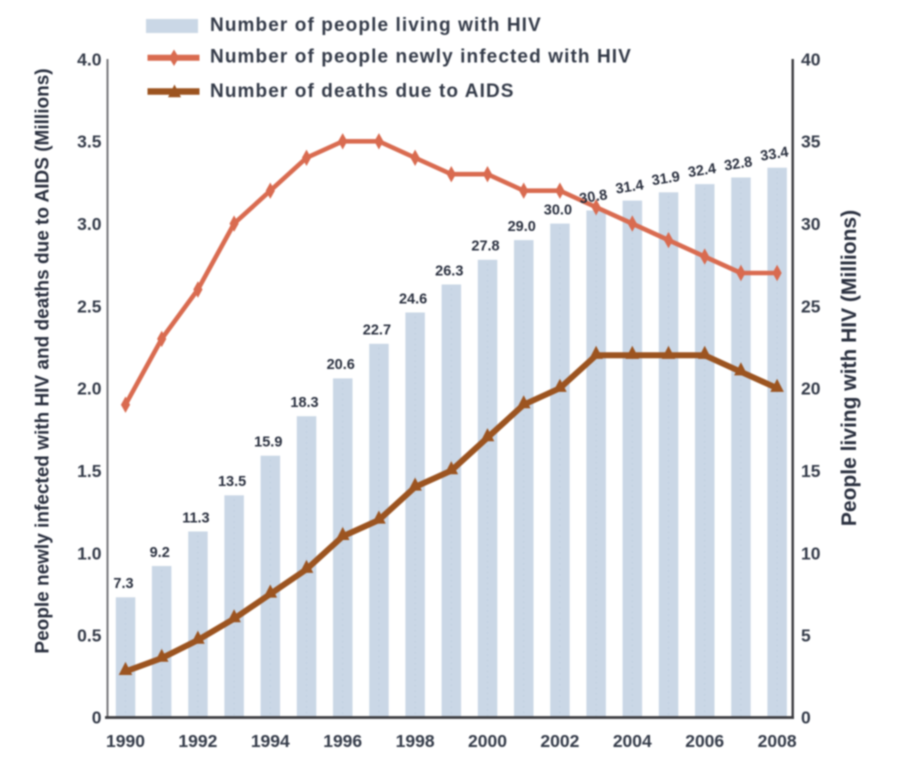 The width and height of the screenshot is (900, 759). Describe the element at coordinates (195, 518) in the screenshot. I see `svg-text: 11.3` at that location.